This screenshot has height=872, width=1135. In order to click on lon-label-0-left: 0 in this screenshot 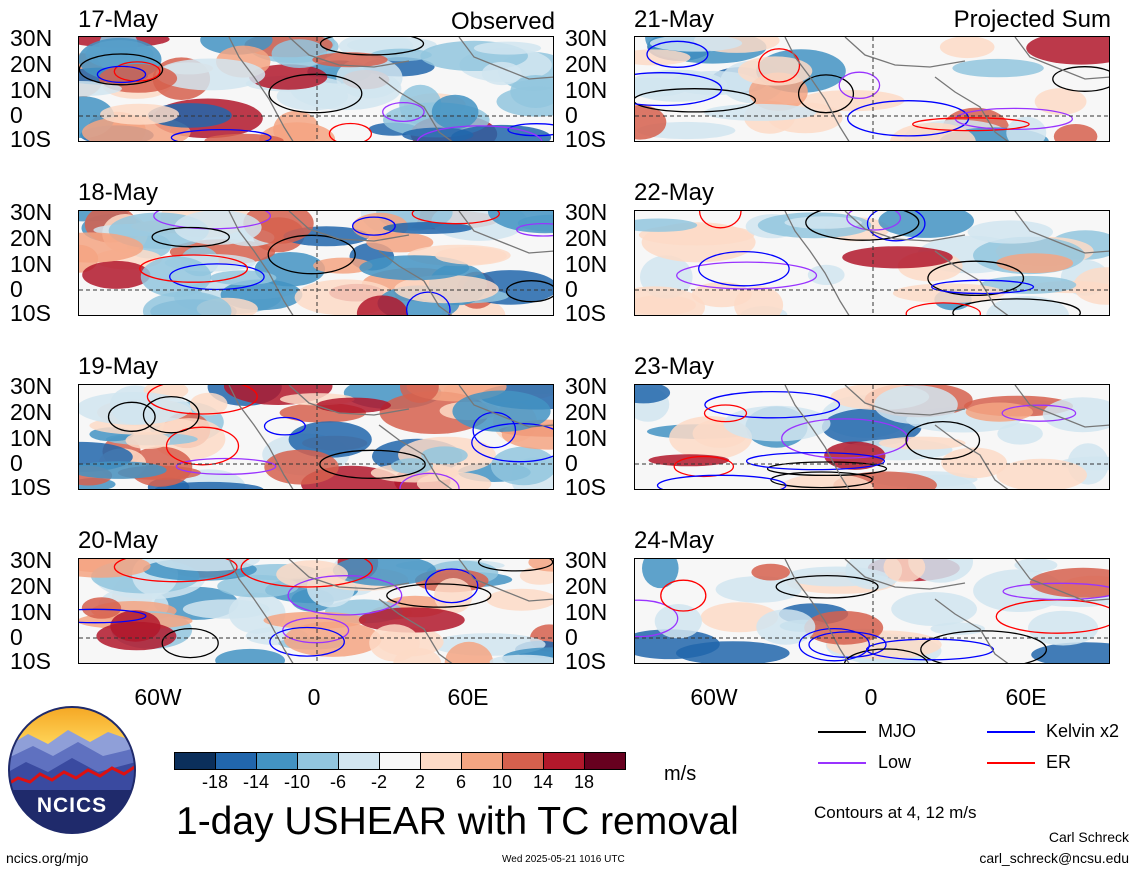, I will do `click(314, 697)`.